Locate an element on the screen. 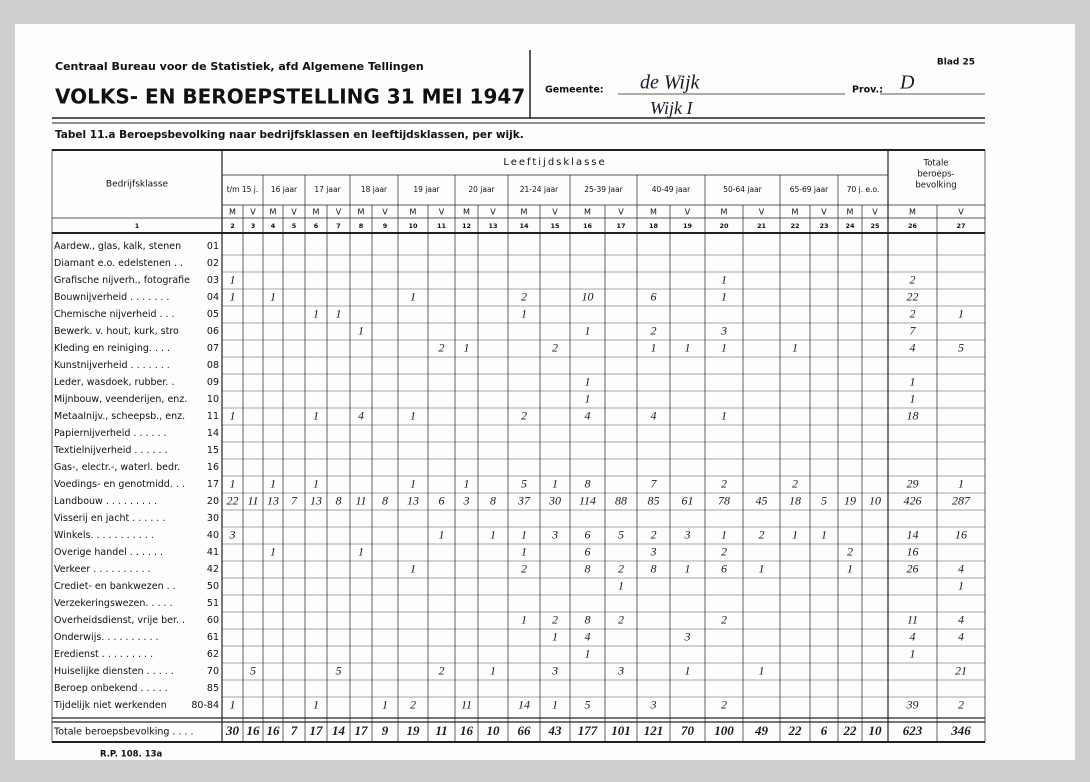 The width and height of the screenshot is (1090, 782). sex-label: M is located at coordinates (316, 212).